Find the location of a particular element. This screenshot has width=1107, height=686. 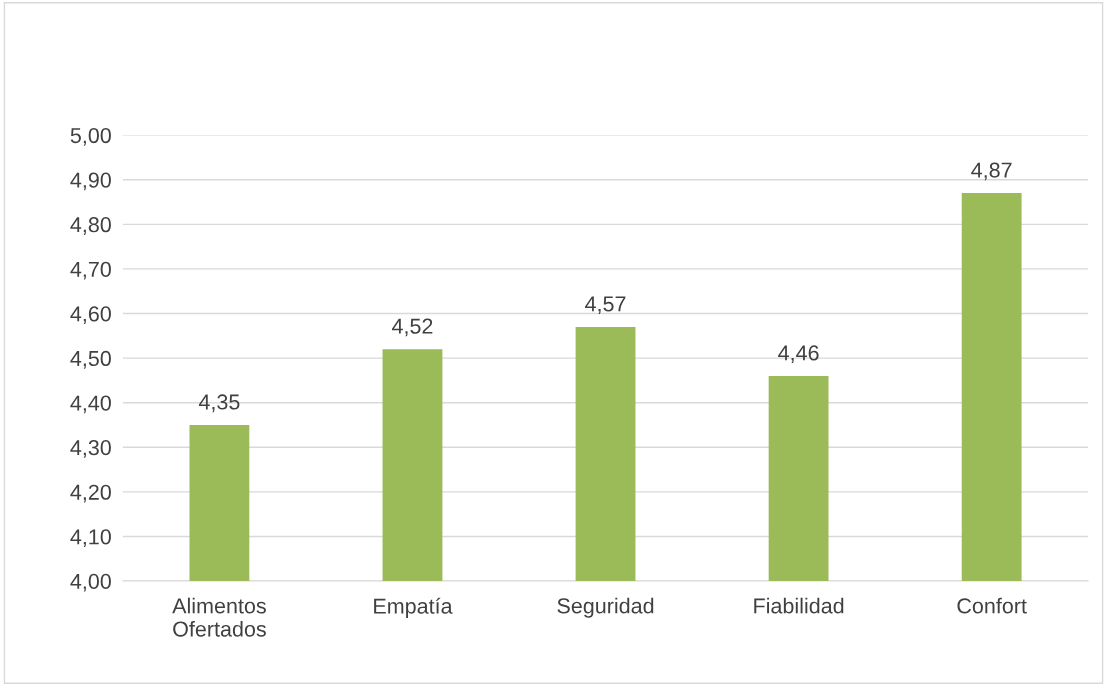

x-tick-label: Empatía is located at coordinates (413, 608).